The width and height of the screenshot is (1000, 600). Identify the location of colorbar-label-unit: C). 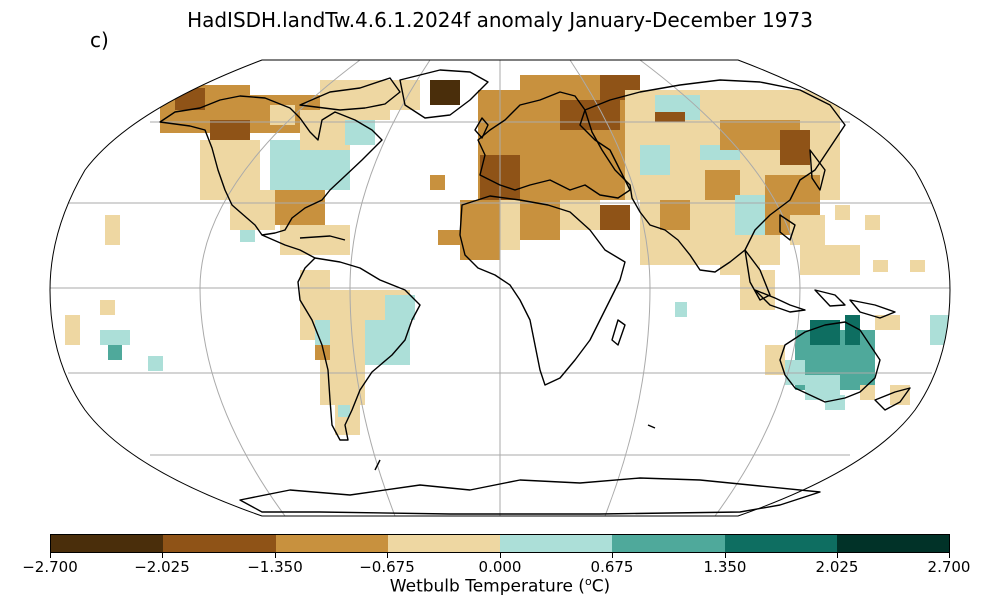
(601, 586).